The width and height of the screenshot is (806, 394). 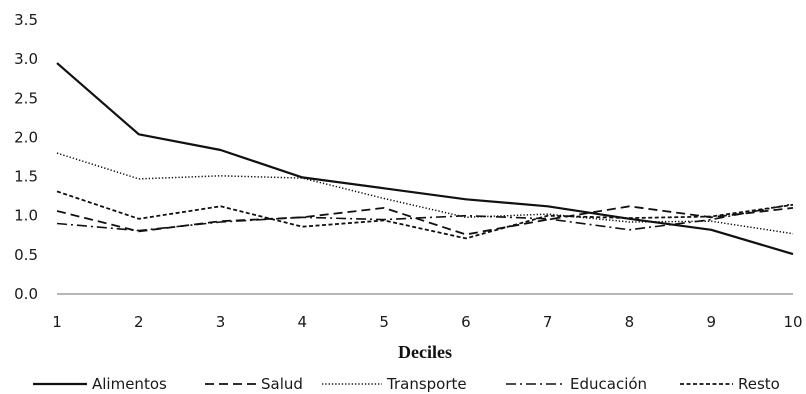 What do you see at coordinates (26, 59) in the screenshot?
I see `y-tick-label: 3.0` at bounding box center [26, 59].